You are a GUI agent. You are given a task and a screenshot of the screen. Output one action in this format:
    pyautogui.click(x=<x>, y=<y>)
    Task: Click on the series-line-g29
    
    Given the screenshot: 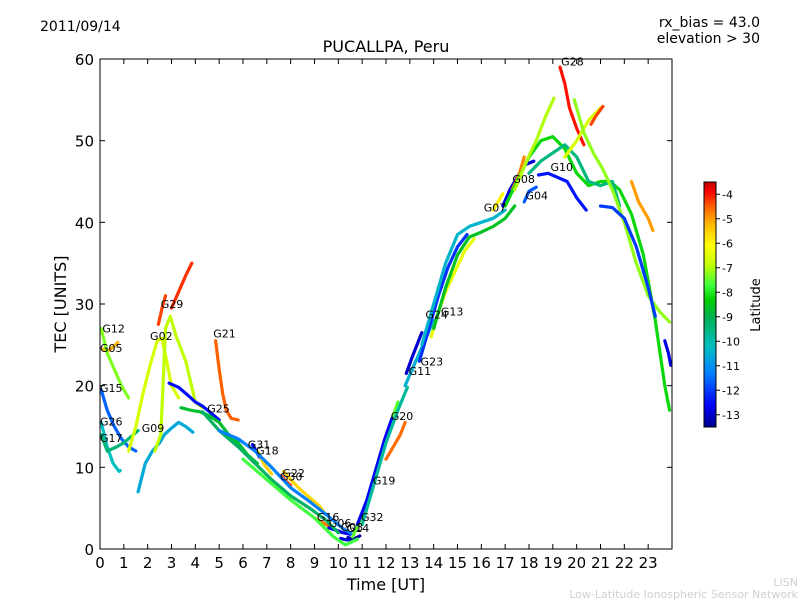 What is the action you would take?
    pyautogui.click(x=179, y=383)
    